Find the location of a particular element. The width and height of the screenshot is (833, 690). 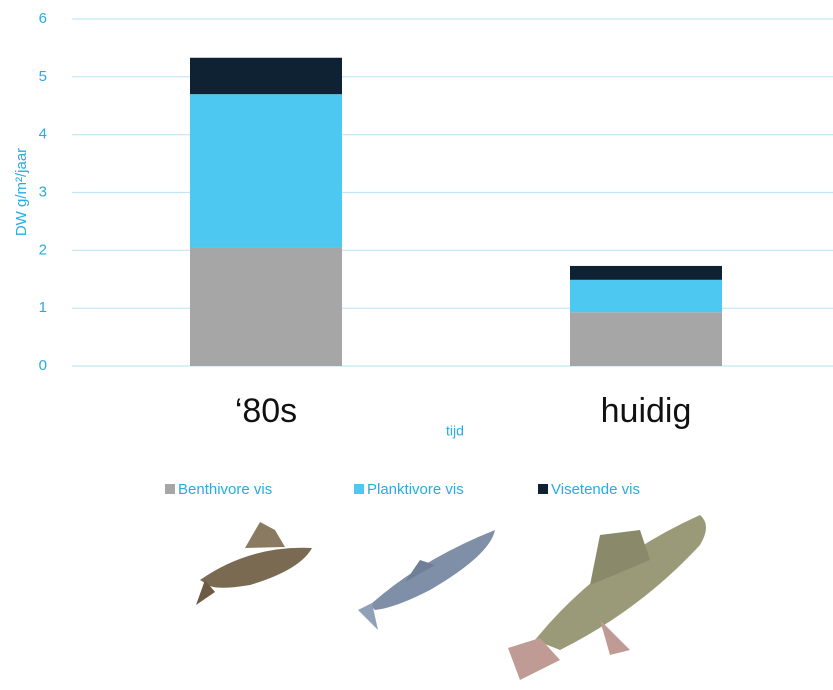

x-axis-label: tijd is located at coordinates (455, 431).